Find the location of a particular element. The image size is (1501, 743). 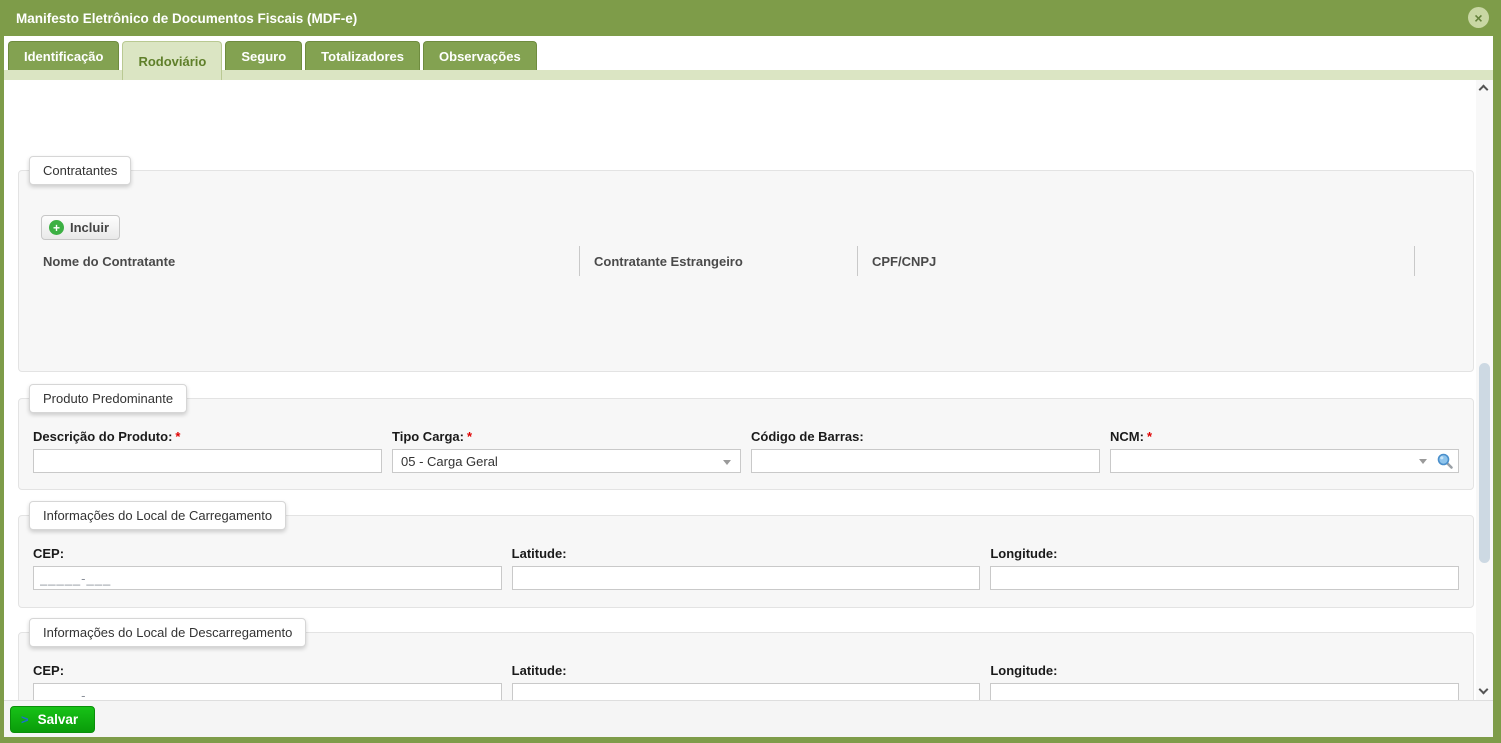

descricao-produto-input is located at coordinates (207, 461).